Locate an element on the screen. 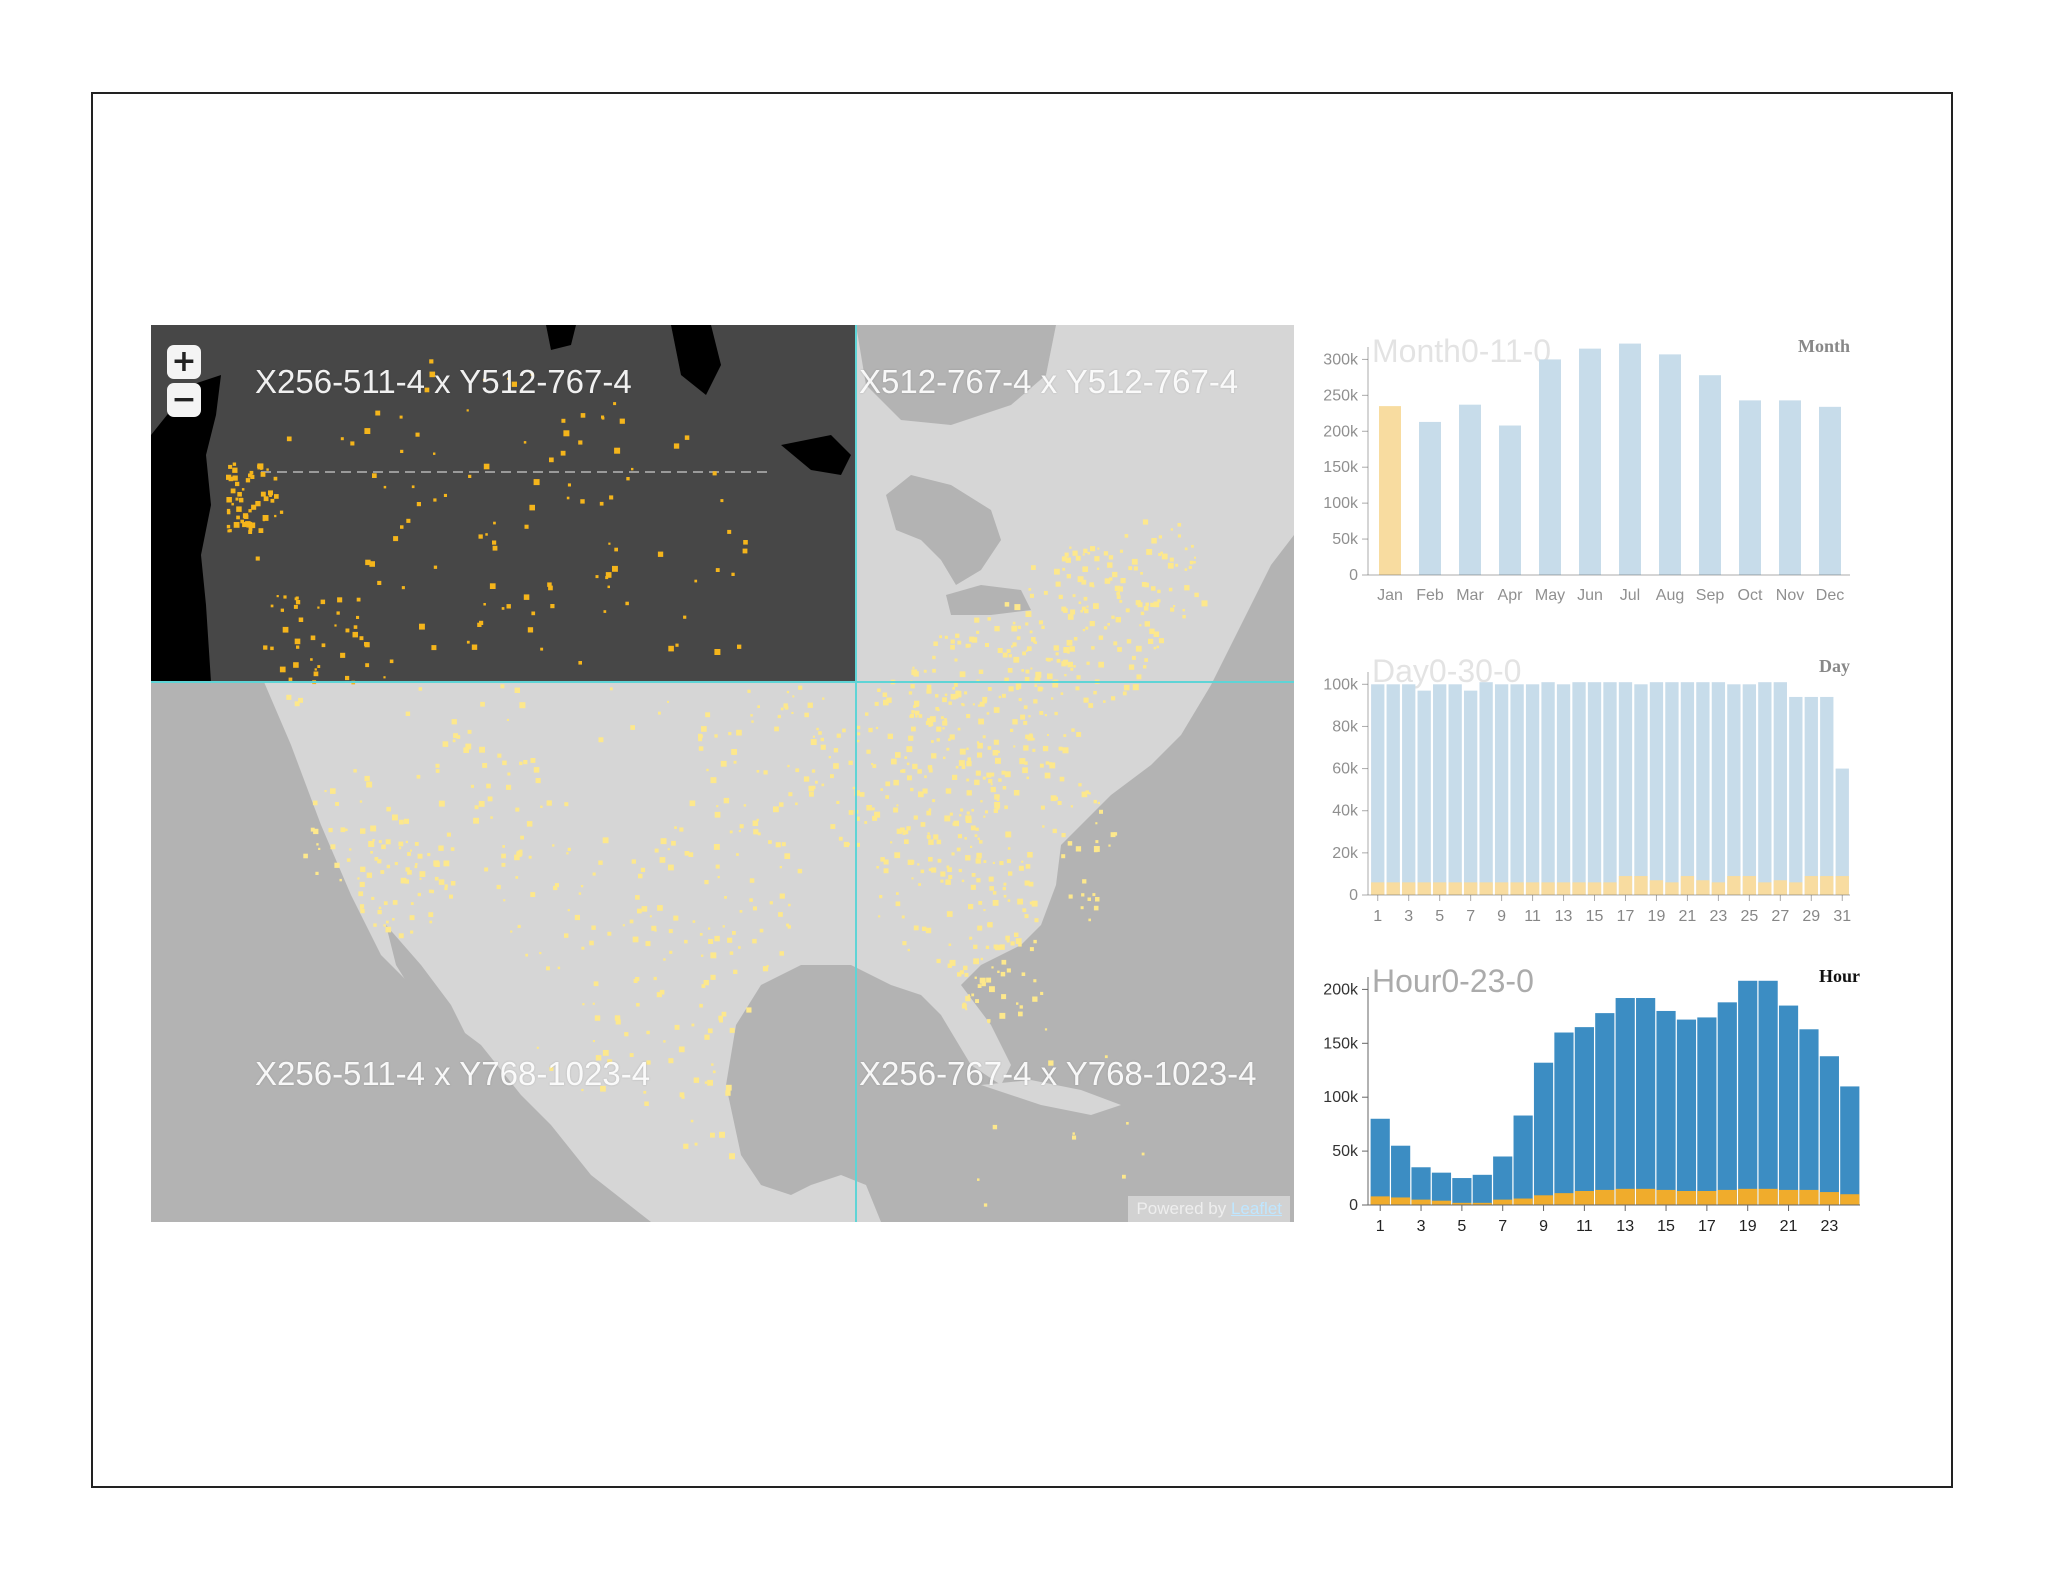 Image resolution: width=2048 pixels, height=1582 pixels. zoom-out-button: − is located at coordinates (184, 400).